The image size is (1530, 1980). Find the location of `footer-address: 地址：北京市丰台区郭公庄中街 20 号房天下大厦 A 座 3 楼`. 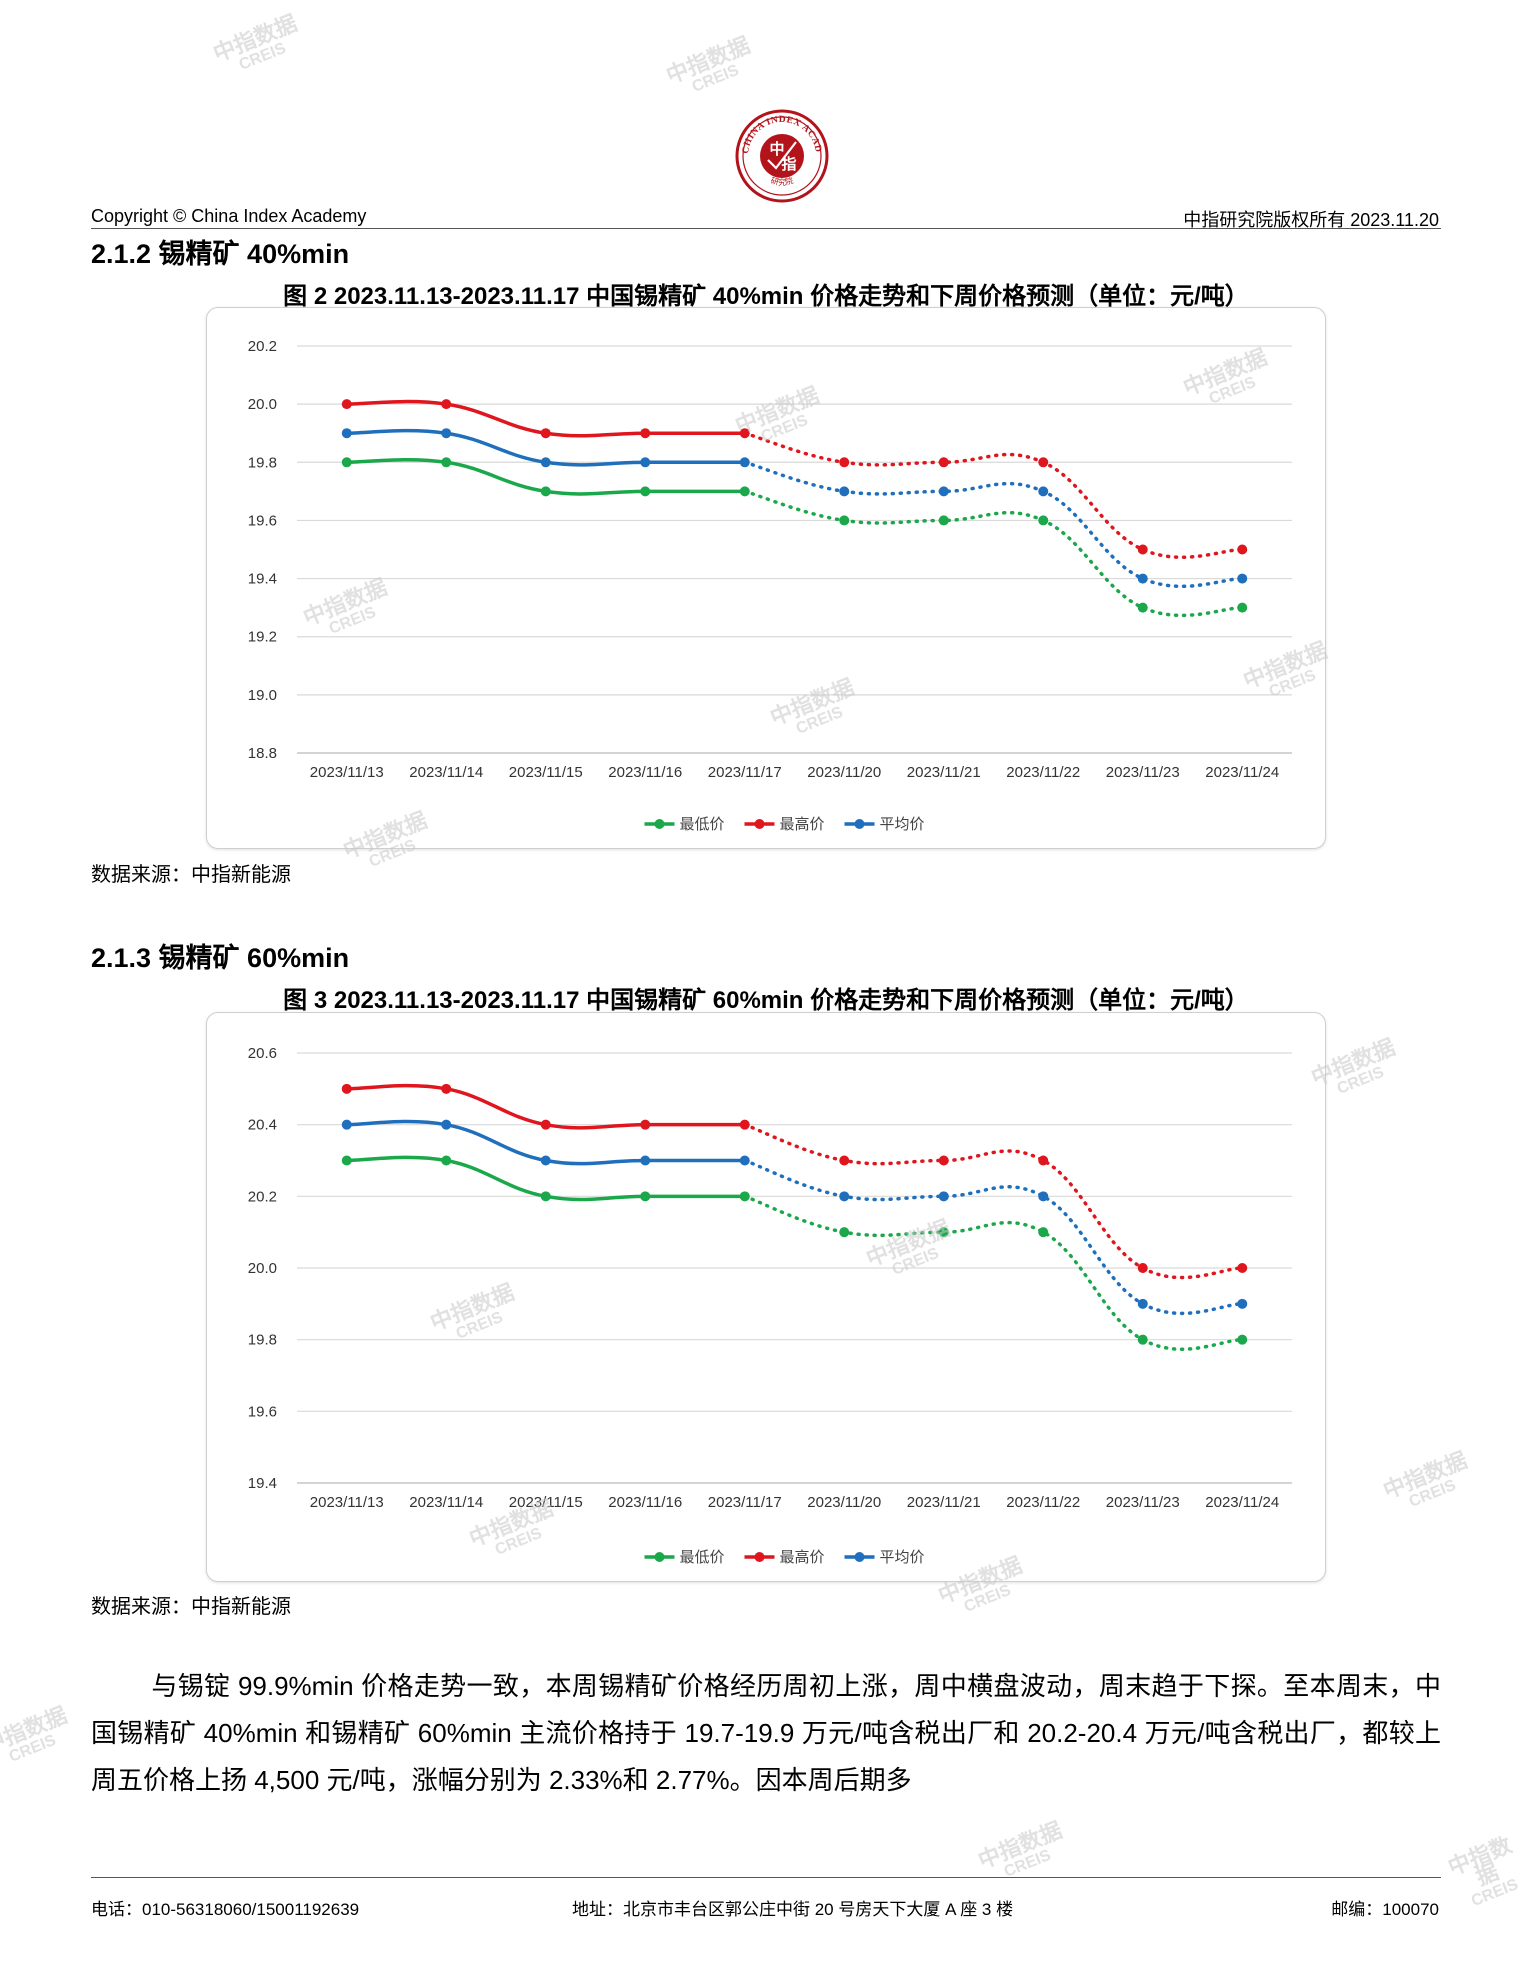

footer-address: 地址：北京市丰台区郭公庄中街 20 号房天下大厦 A 座 3 楼 is located at coordinates (793, 1909).